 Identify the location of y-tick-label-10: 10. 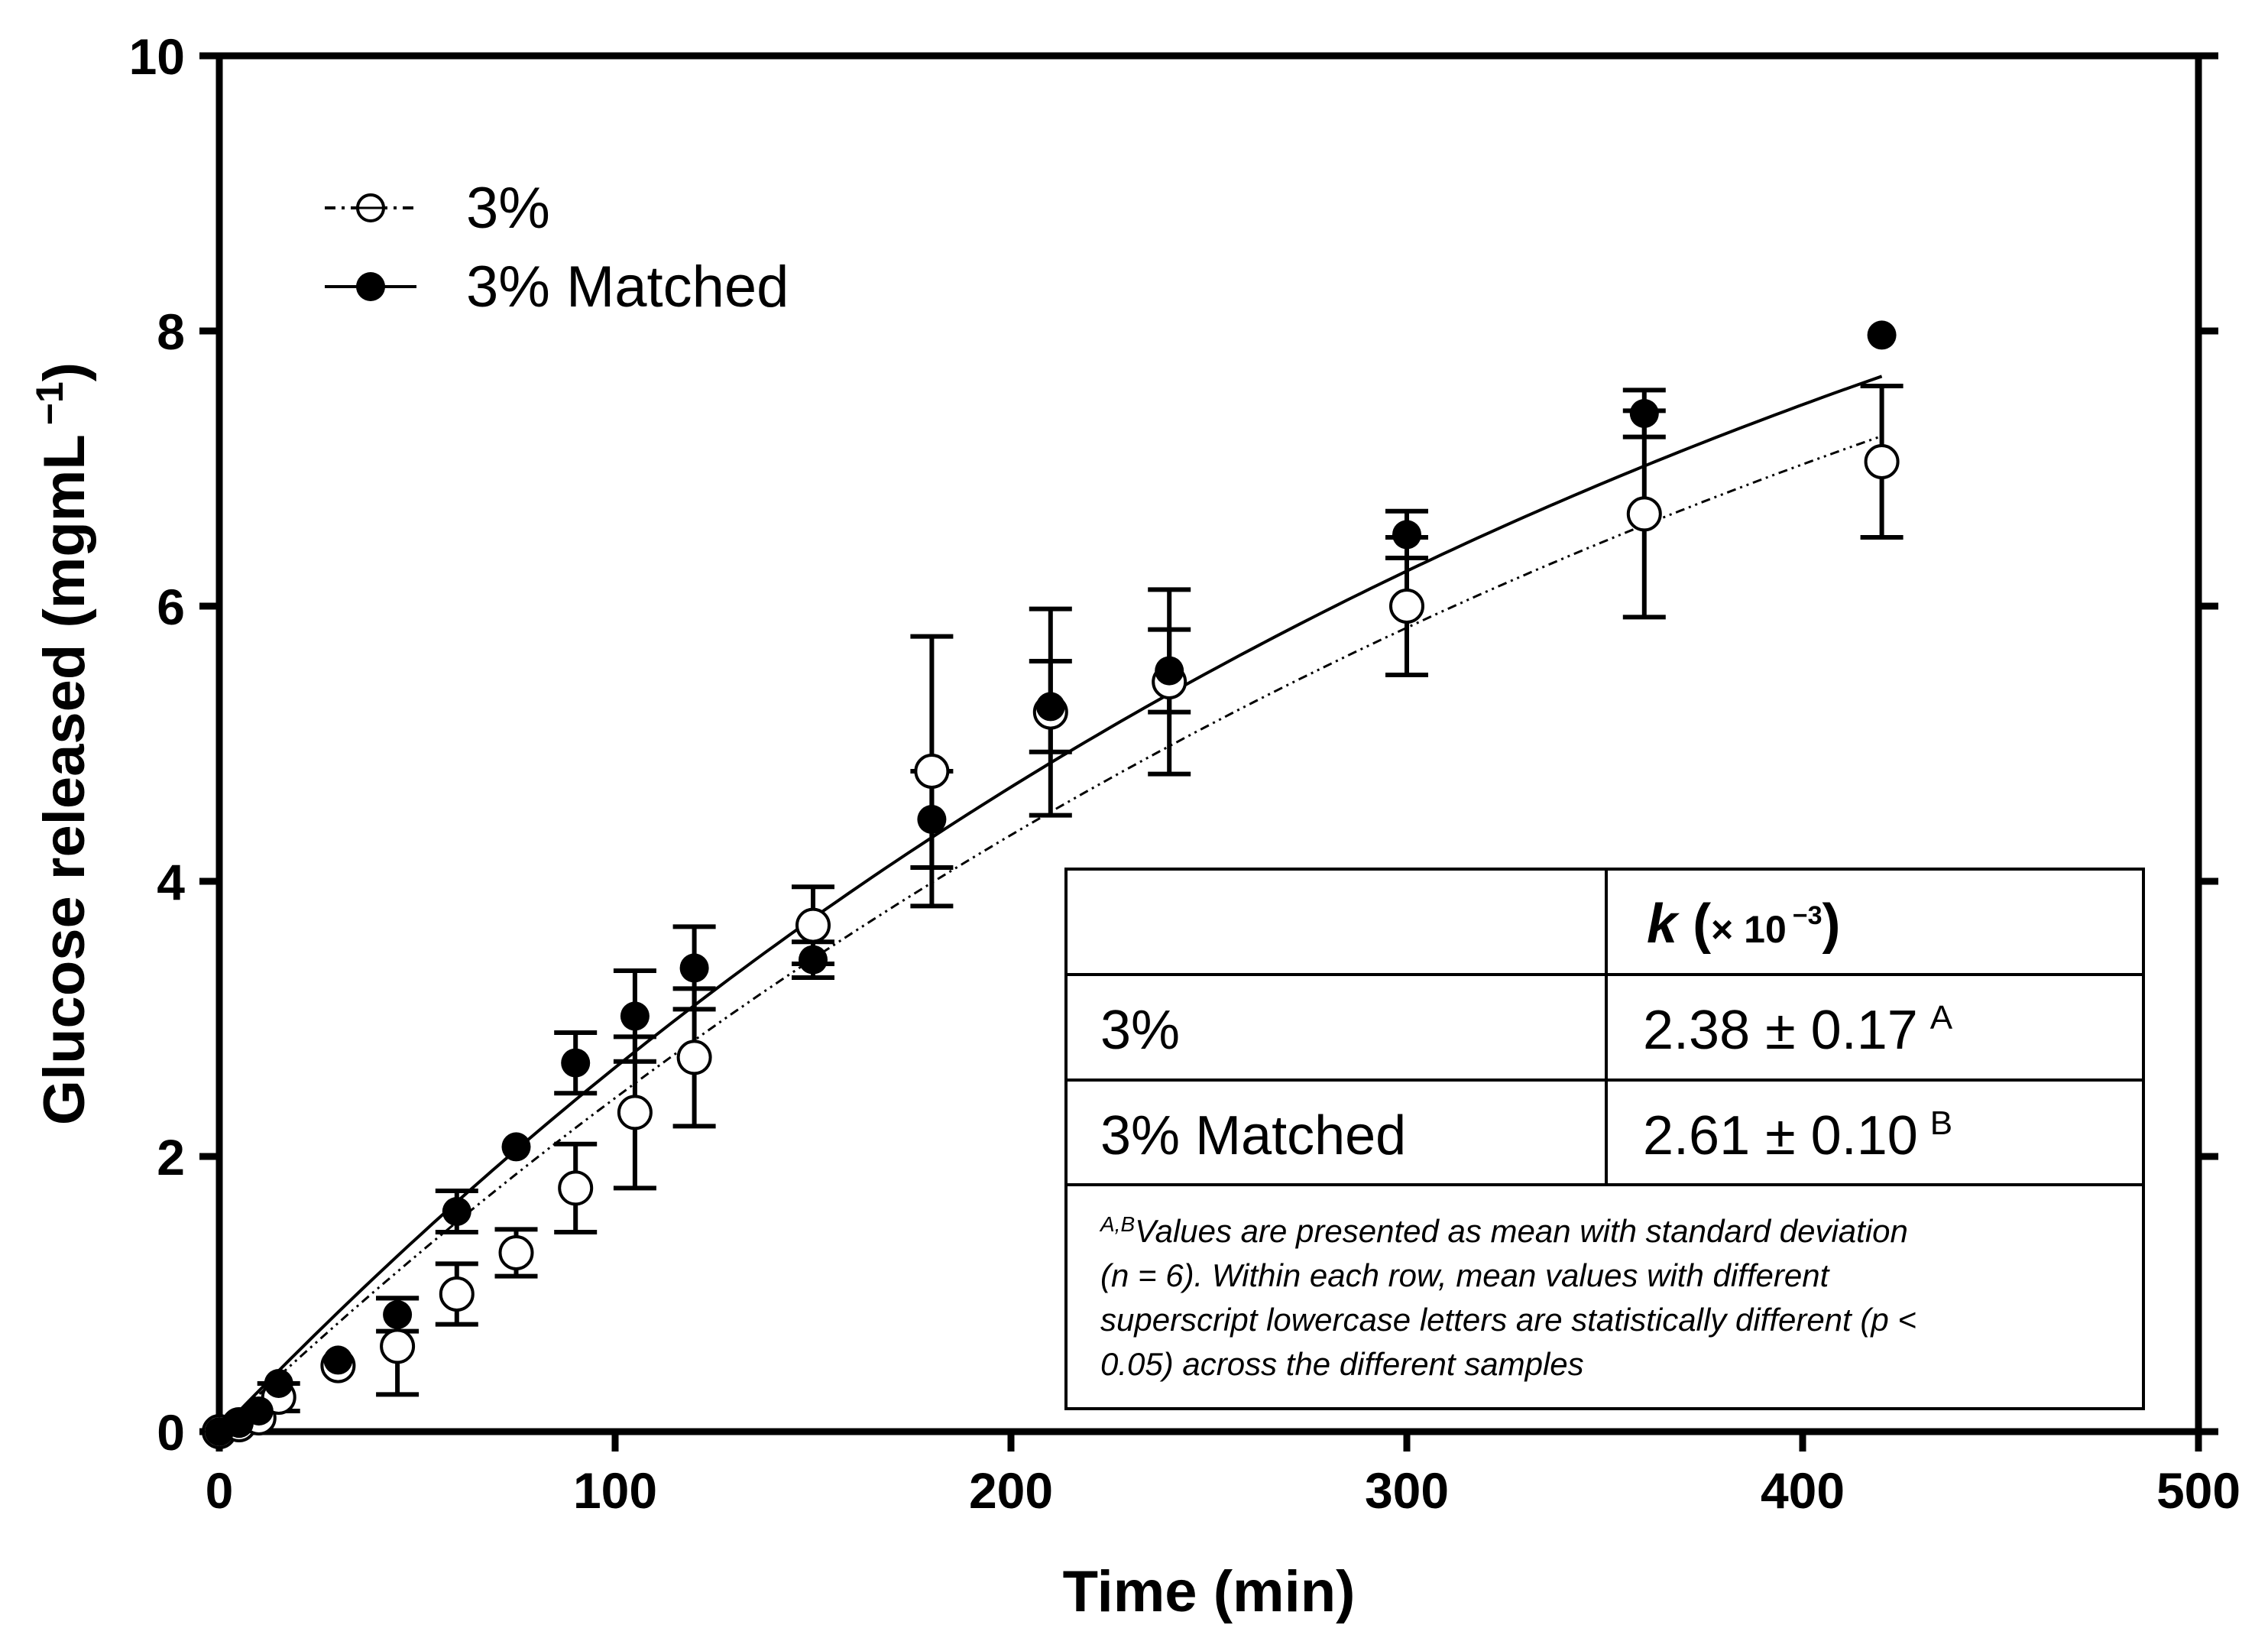
(157, 56).